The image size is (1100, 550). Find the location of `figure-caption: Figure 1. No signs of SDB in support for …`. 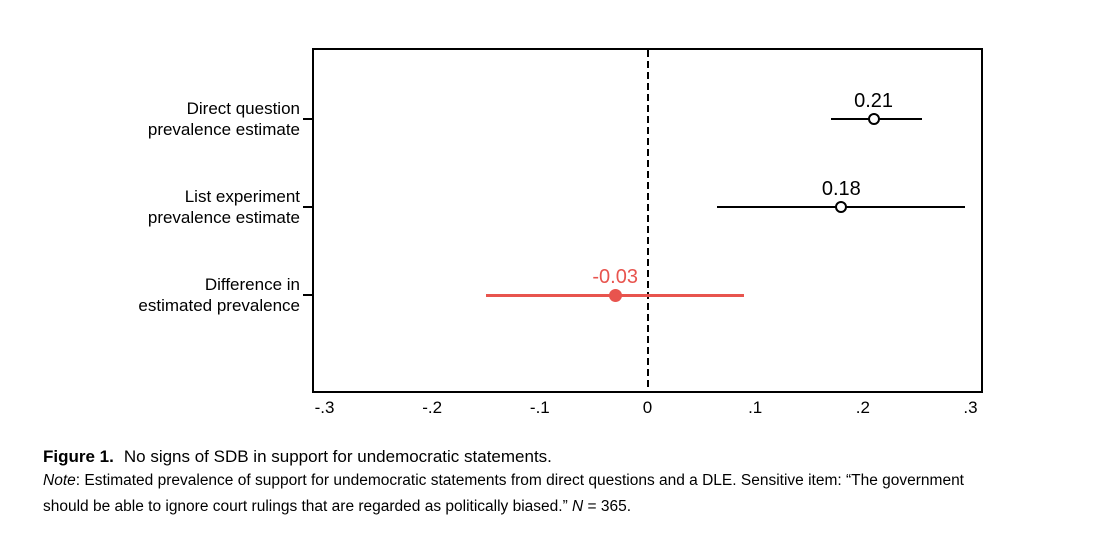

figure-caption: Figure 1. No signs of SDB in support for … is located at coordinates (563, 482).